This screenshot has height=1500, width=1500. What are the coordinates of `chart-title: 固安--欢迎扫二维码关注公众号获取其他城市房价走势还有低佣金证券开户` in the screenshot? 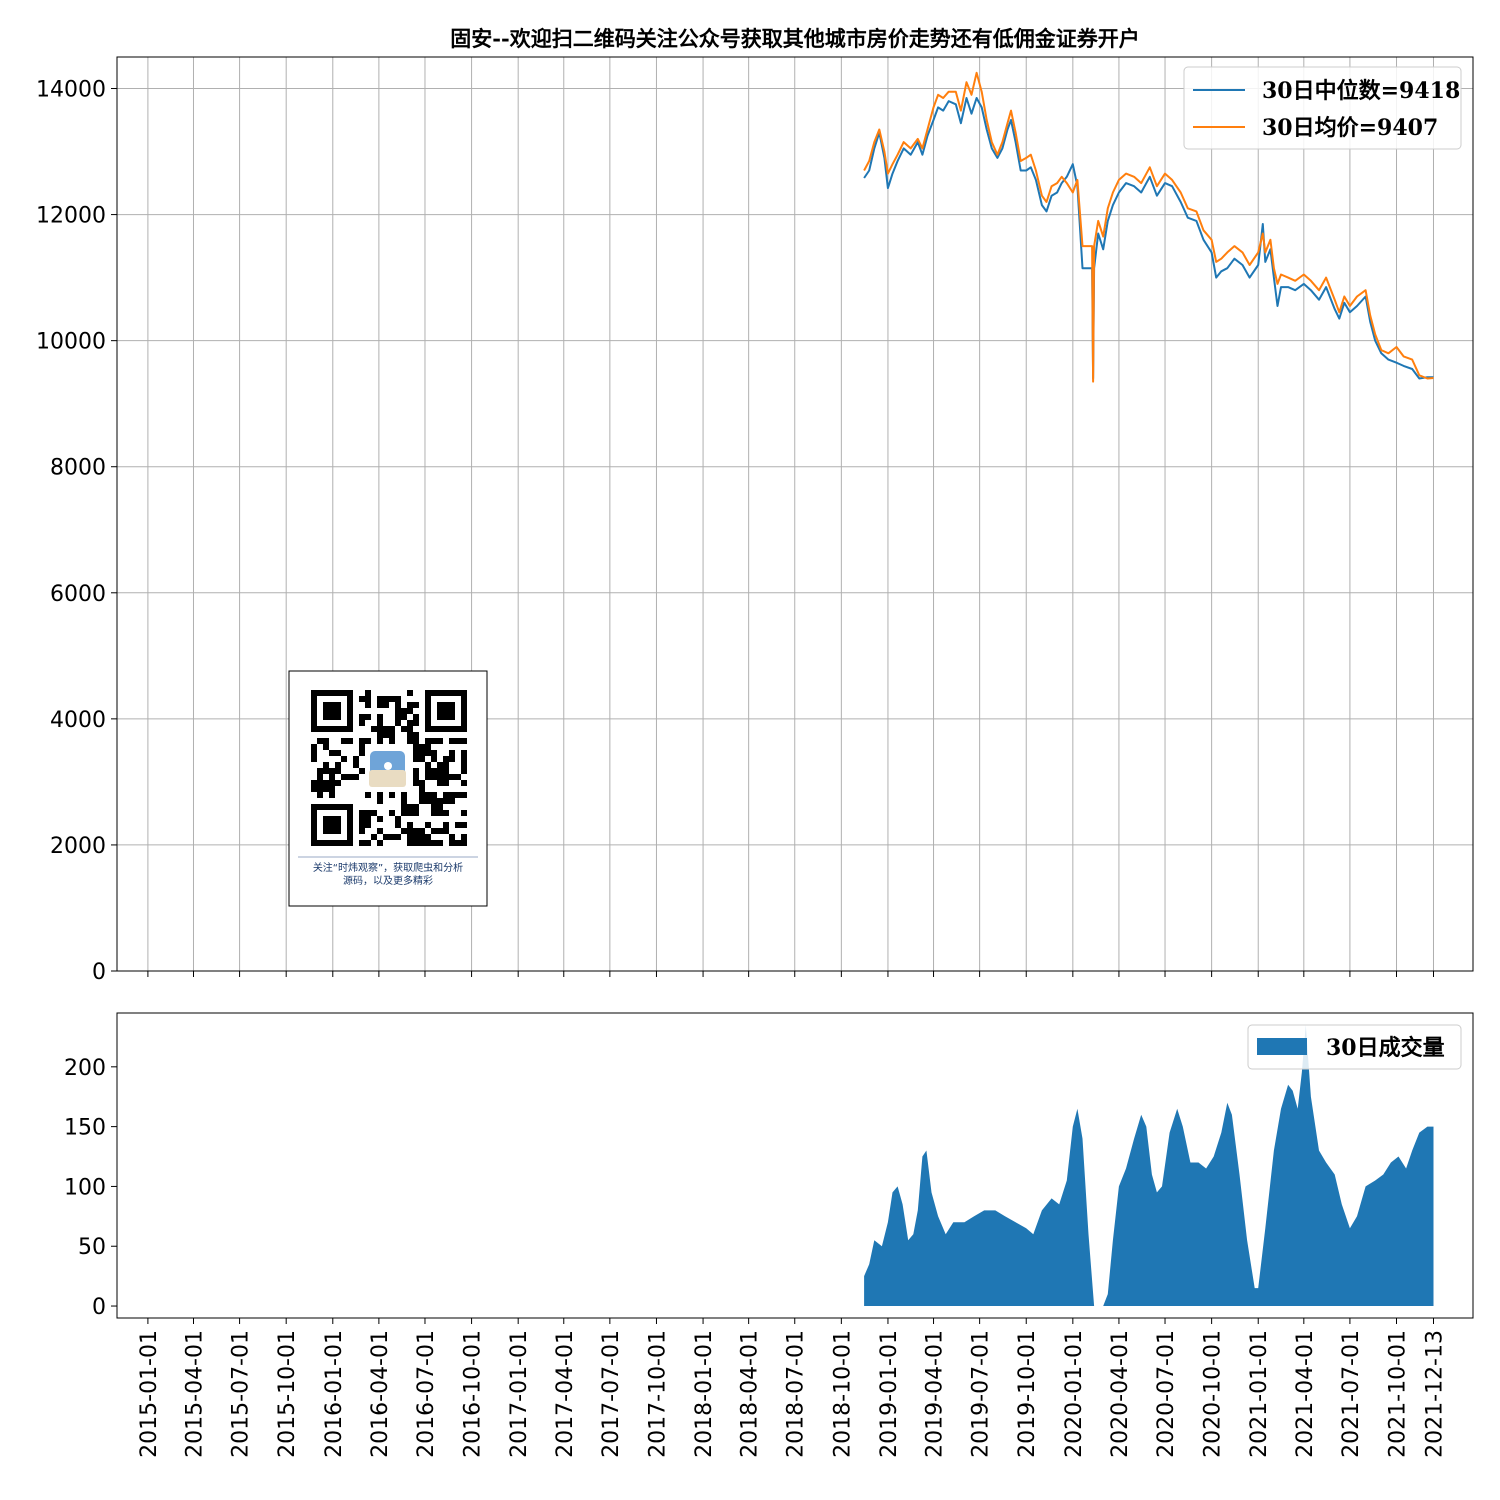 It's located at (794, 38).